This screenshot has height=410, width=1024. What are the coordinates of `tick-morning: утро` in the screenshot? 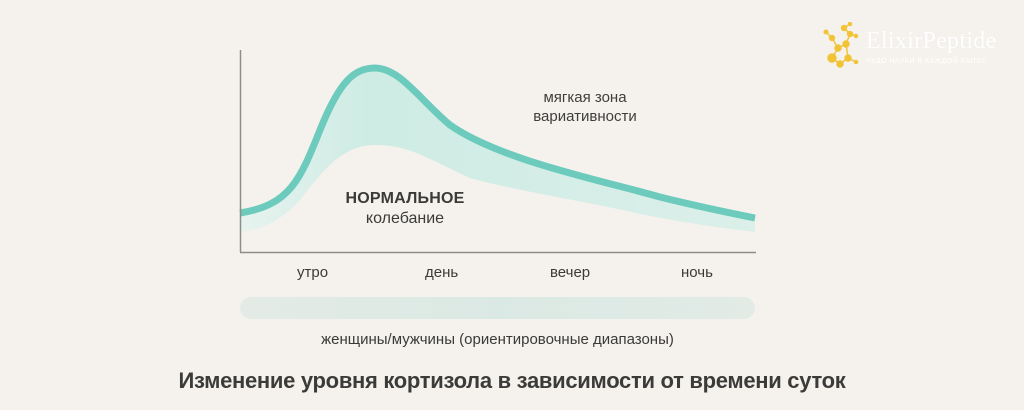 It's located at (313, 272).